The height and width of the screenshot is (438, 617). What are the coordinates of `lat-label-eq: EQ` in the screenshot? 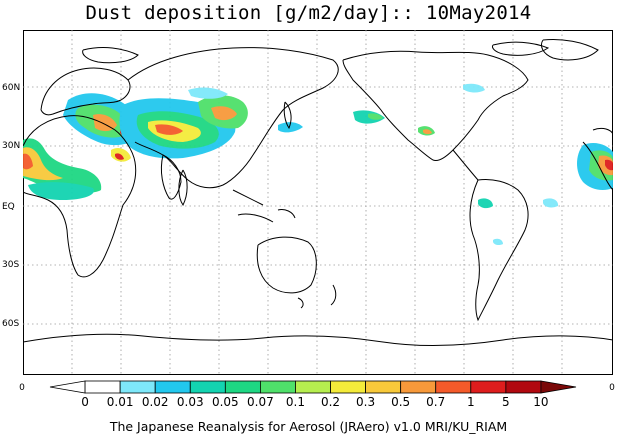 It's located at (8, 207).